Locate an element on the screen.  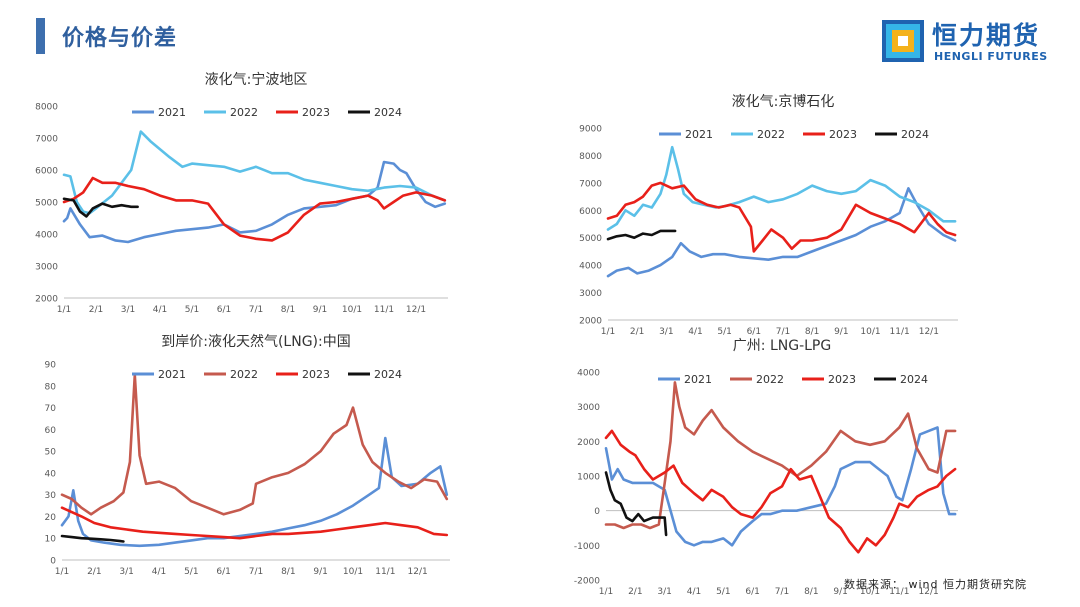
y-tick-label: 80 is located at coordinates (51, 387).